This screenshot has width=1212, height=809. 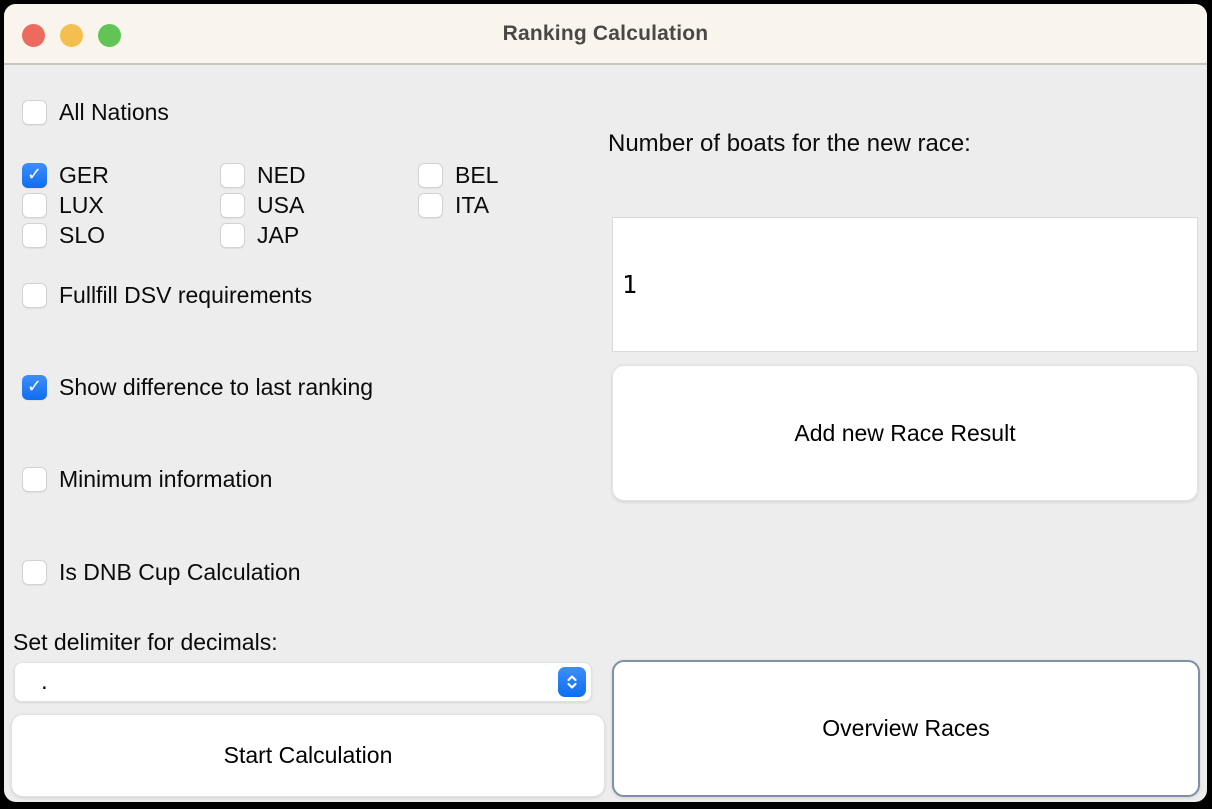 What do you see at coordinates (319, 235) in the screenshot?
I see `nation-row-jap: ✓ JAP` at bounding box center [319, 235].